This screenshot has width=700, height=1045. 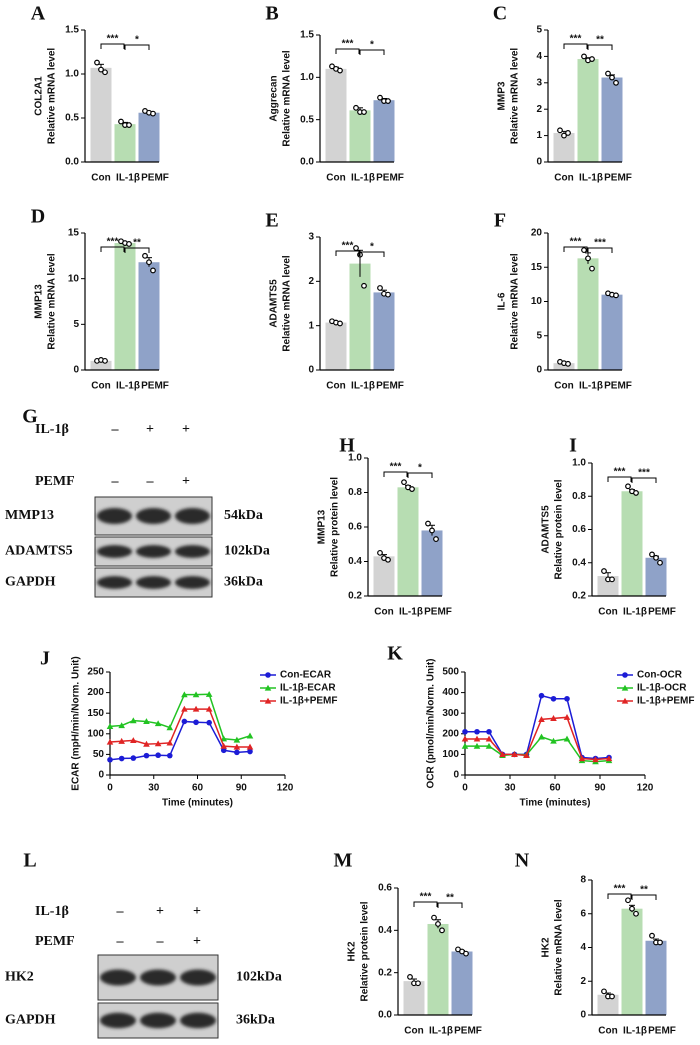 What do you see at coordinates (52, 911) in the screenshot?
I see `treatment-label: IL-1β` at bounding box center [52, 911].